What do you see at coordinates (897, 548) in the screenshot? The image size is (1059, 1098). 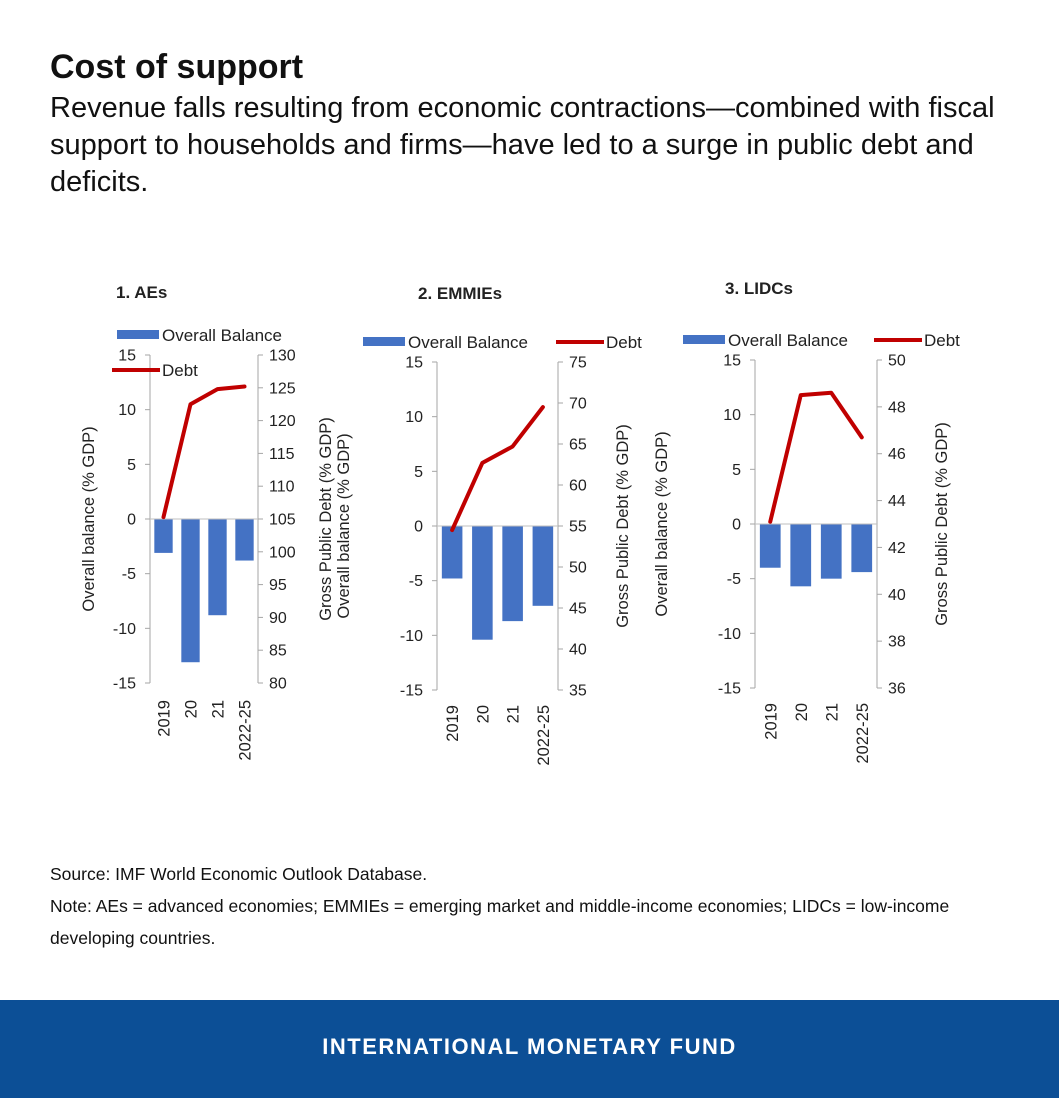 I see `right-tick-label: 42` at bounding box center [897, 548].